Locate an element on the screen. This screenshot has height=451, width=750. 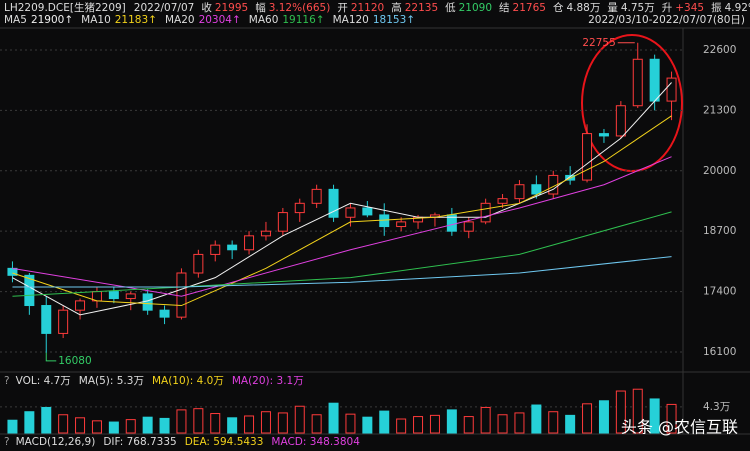
y-tick-label: 17400 is located at coordinates (719, 292).